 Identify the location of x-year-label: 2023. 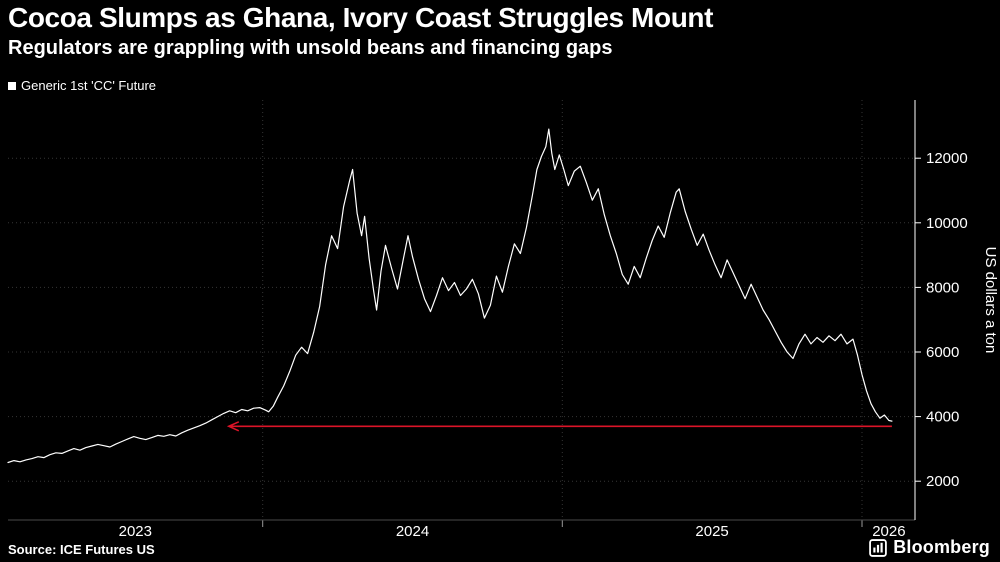
(135, 531).